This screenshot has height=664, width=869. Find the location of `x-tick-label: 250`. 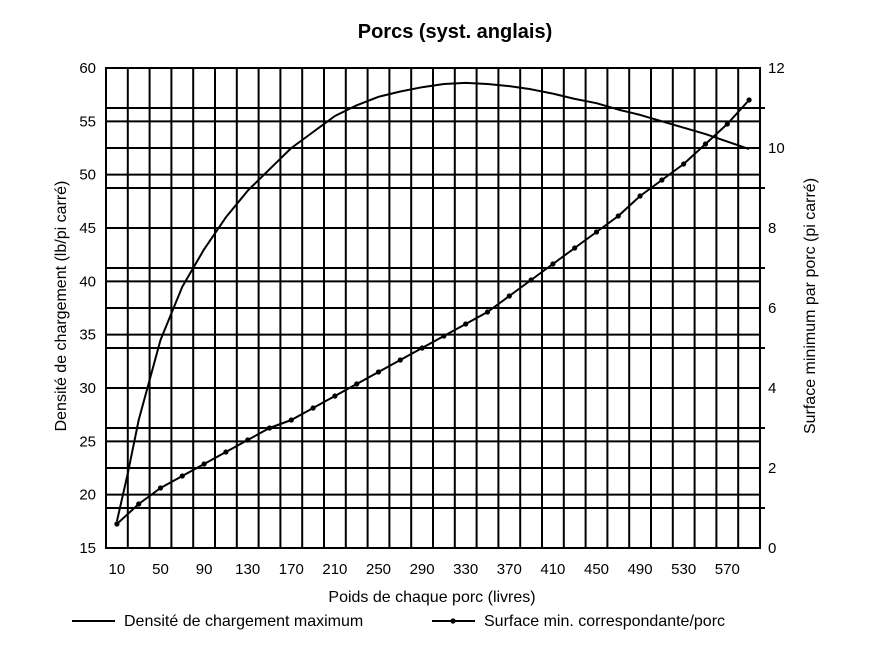

x-tick-label: 250 is located at coordinates (378, 569).